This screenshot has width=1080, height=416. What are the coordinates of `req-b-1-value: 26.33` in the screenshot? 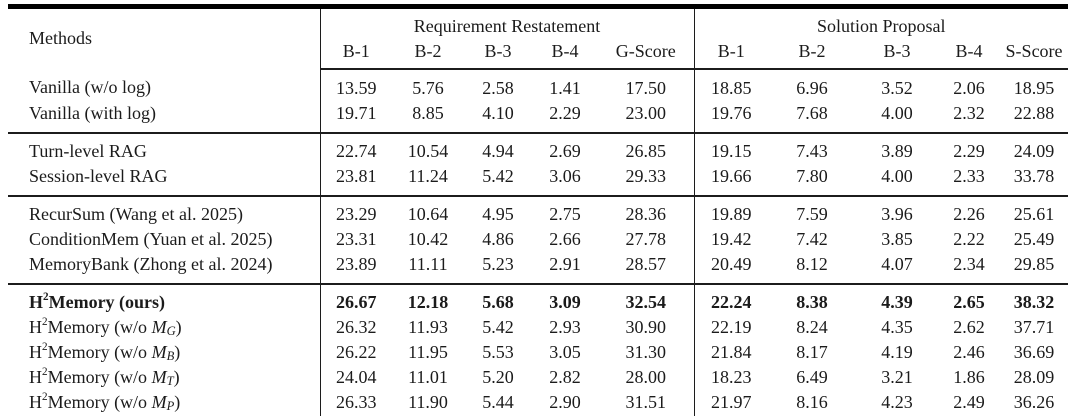 It's located at (355, 403).